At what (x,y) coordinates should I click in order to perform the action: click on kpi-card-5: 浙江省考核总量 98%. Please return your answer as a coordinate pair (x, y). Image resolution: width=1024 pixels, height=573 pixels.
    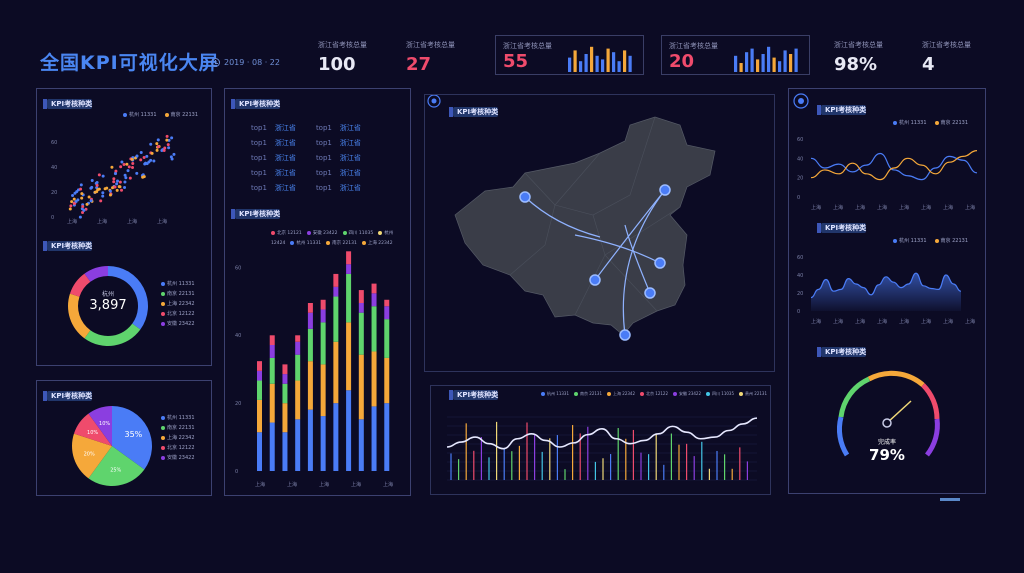
    Looking at the image, I should click on (858, 57).